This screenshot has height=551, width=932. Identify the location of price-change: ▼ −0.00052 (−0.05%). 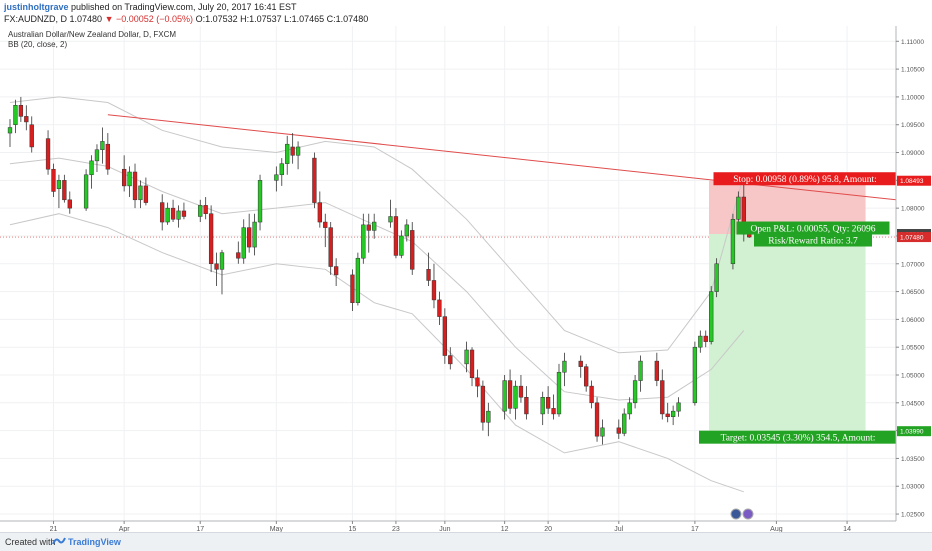
(149, 19).